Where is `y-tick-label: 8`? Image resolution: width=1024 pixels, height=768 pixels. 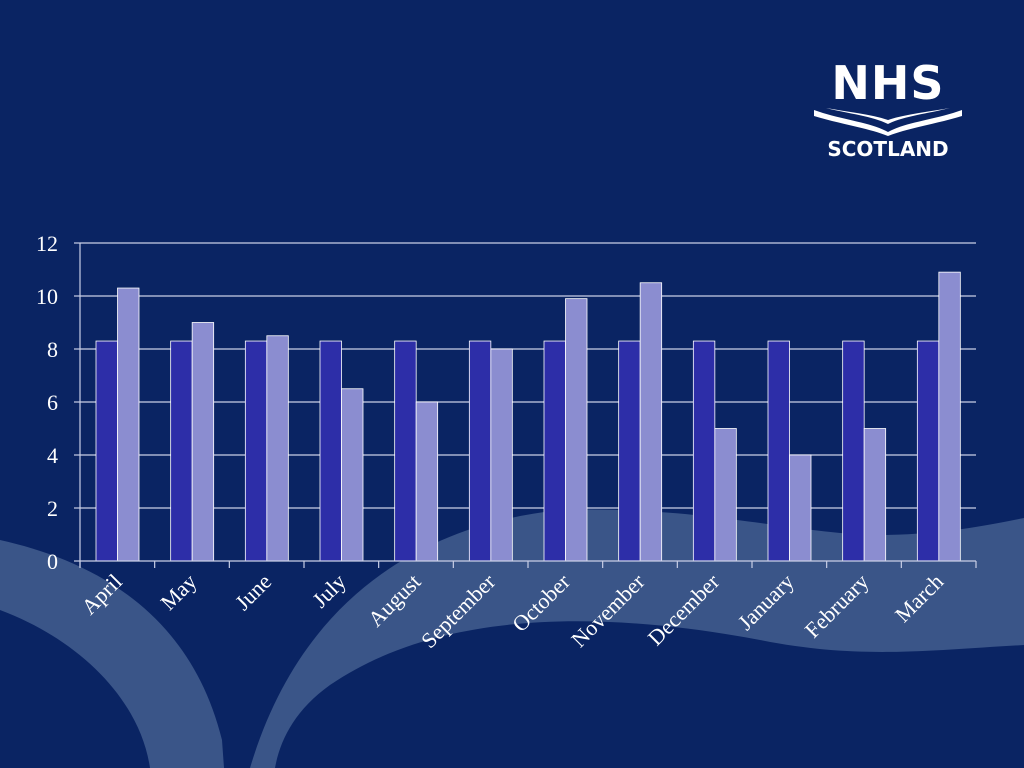 y-tick-label: 8 is located at coordinates (52, 349).